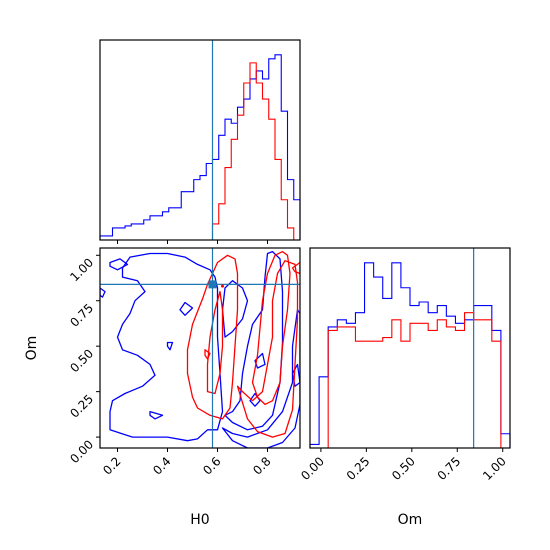  I want to click on contour-frame, so click(200, 348).